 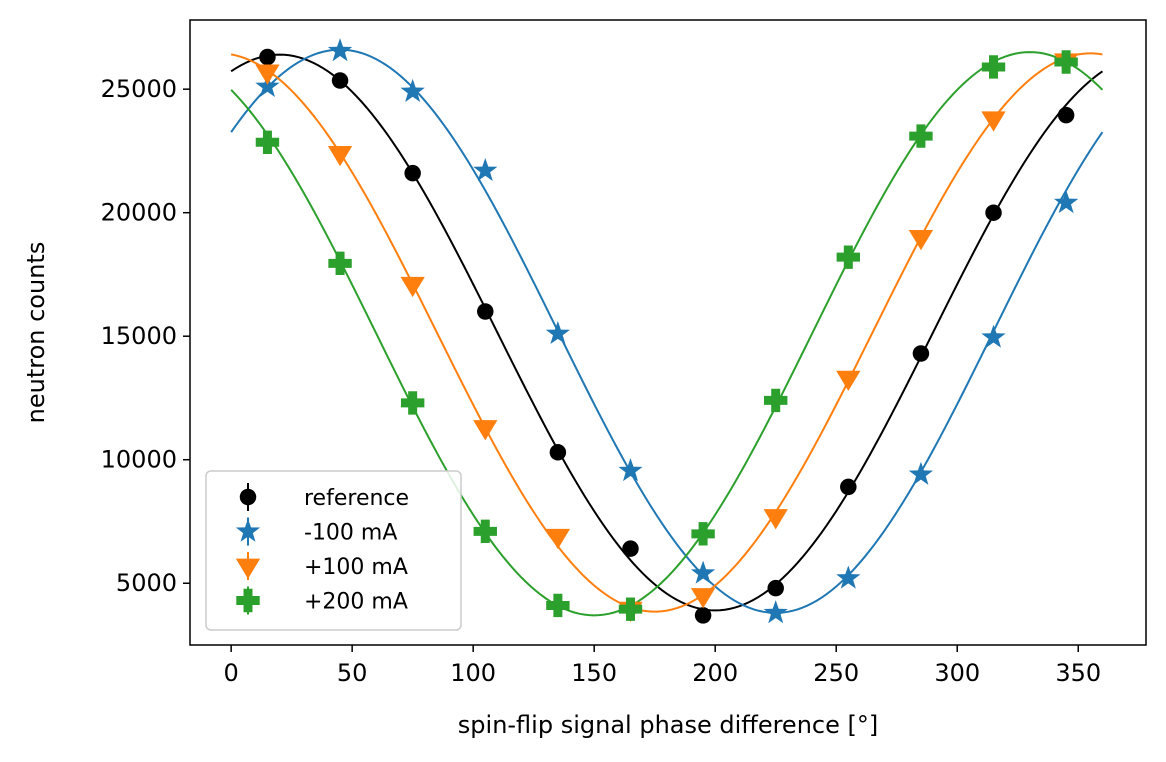 What do you see at coordinates (715, 673) in the screenshot?
I see `x-tick-label: 200` at bounding box center [715, 673].